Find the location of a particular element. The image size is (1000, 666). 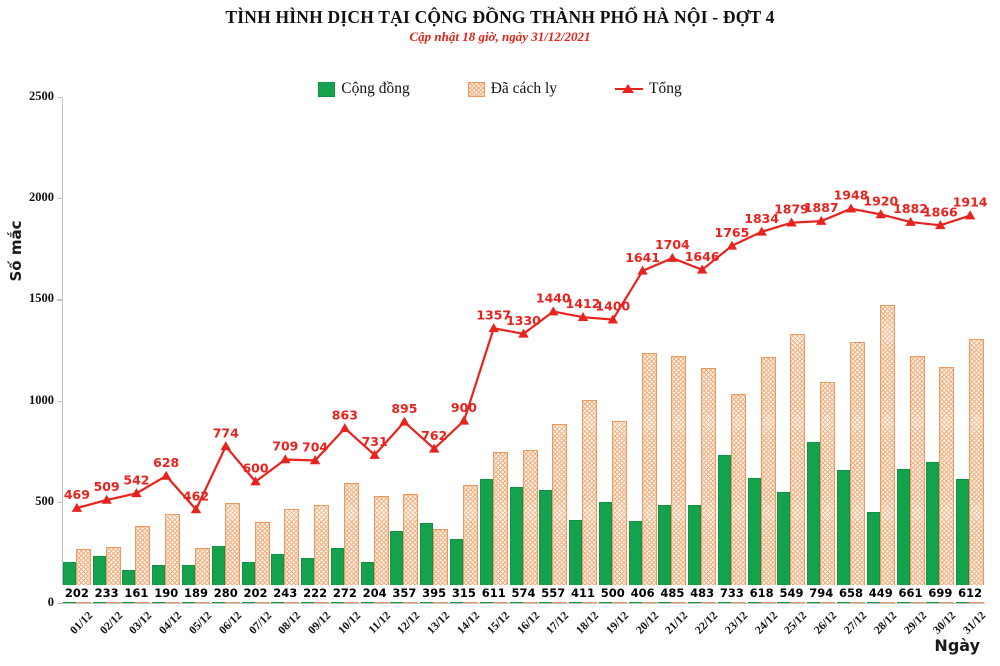

legend-label: Cộng đồng is located at coordinates (375, 88).